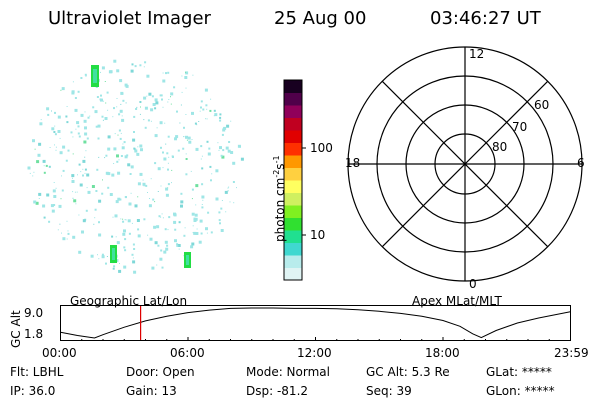 The image size is (600, 400). What do you see at coordinates (113, 254) in the screenshot?
I see `hotspot-lower-center-core` at bounding box center [113, 254].